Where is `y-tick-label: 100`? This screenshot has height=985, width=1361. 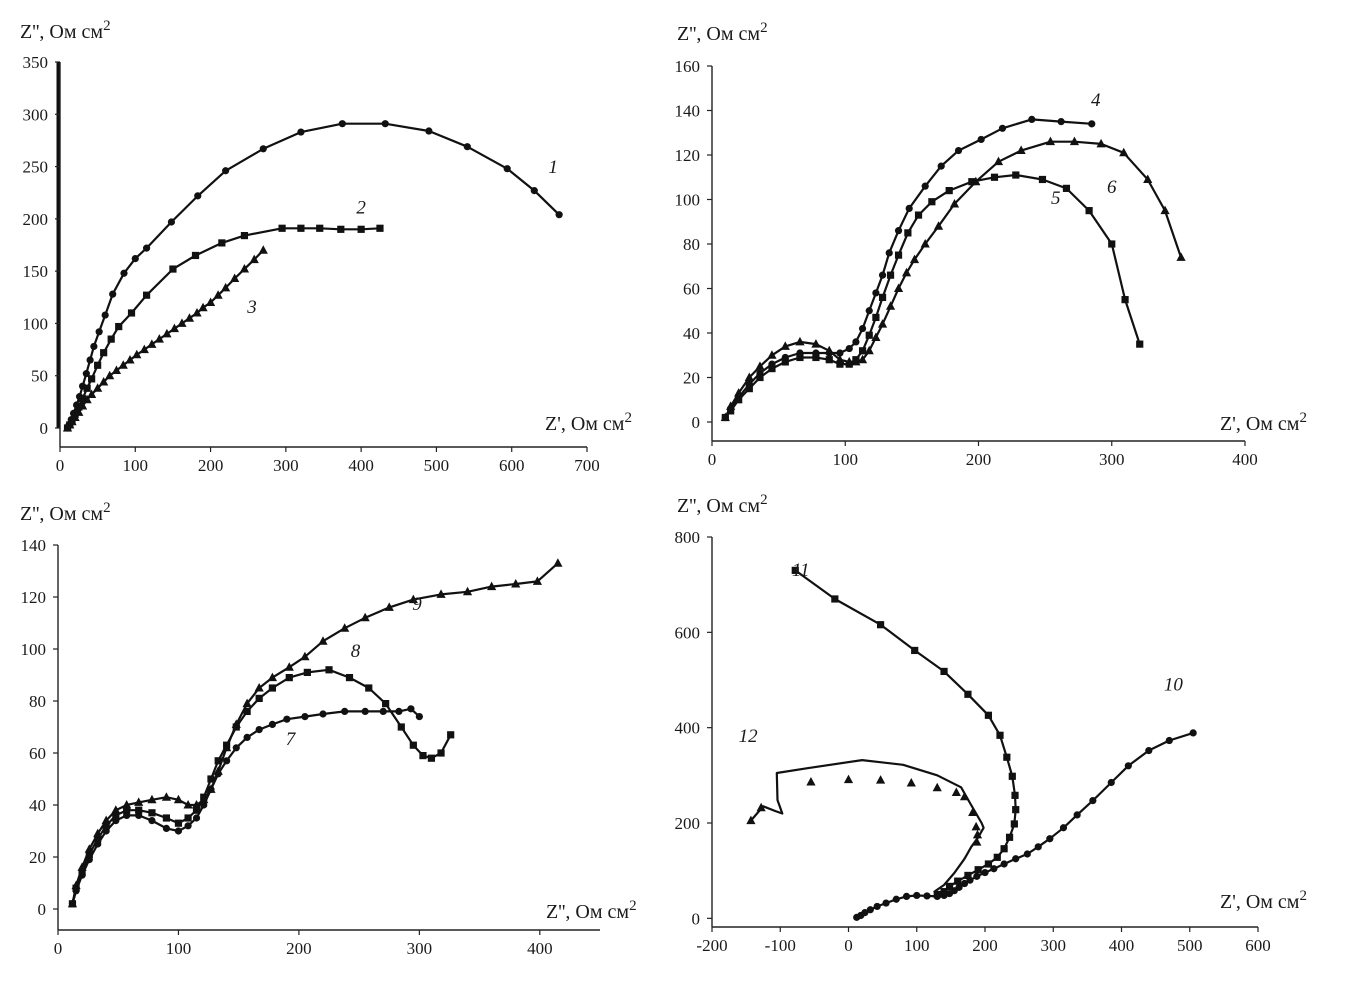 y-tick-label: 100 is located at coordinates (36, 323).